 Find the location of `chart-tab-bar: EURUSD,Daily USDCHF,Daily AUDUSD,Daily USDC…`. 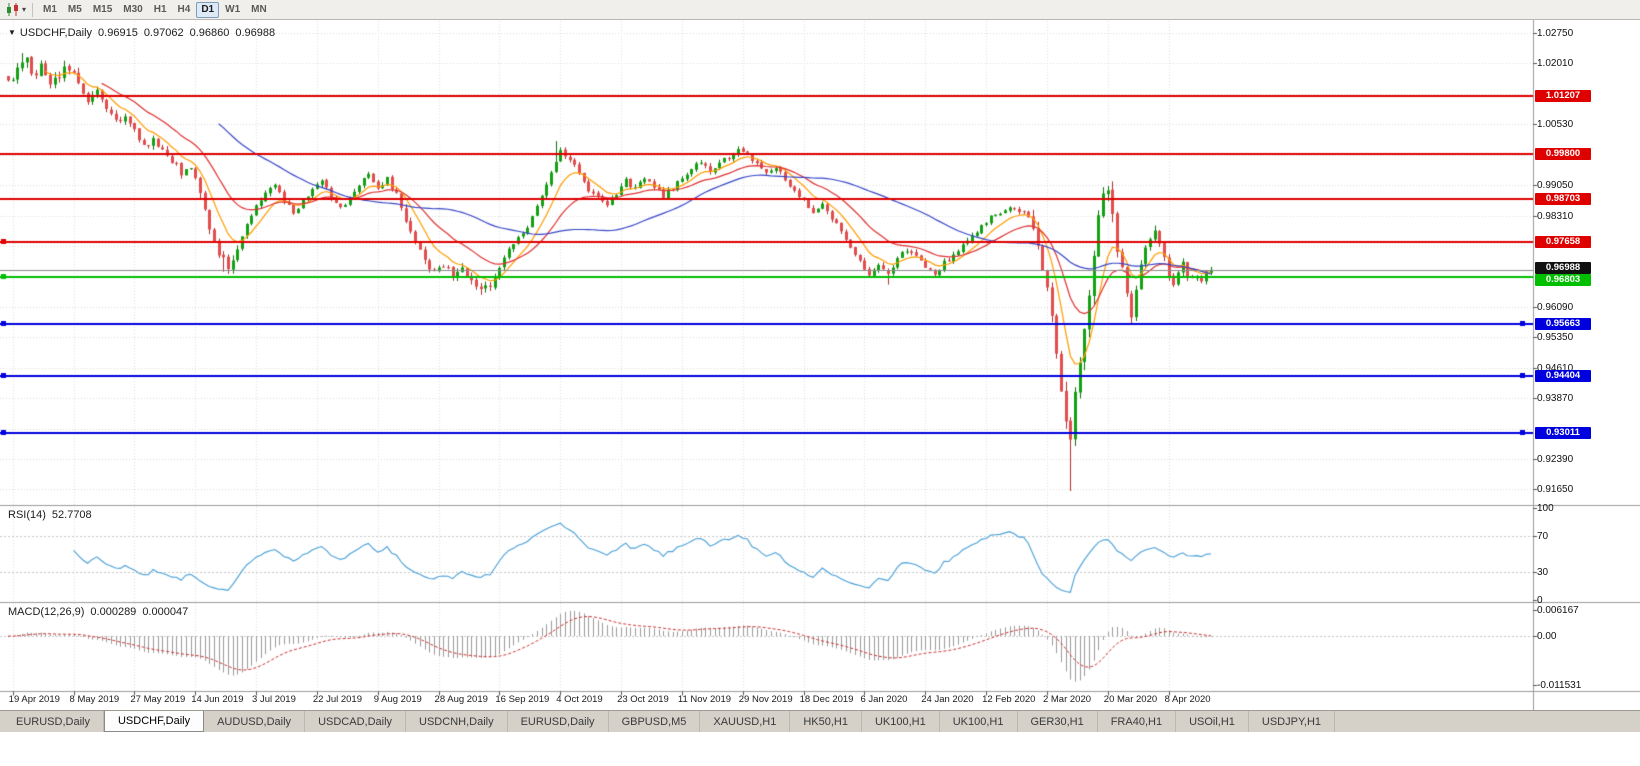

chart-tab-bar: EURUSD,Daily USDCHF,Daily AUDUSD,Daily USDC… is located at coordinates (820, 721).